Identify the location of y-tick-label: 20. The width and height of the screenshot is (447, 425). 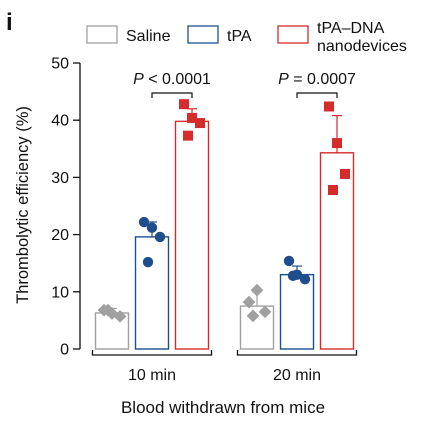
(60, 235).